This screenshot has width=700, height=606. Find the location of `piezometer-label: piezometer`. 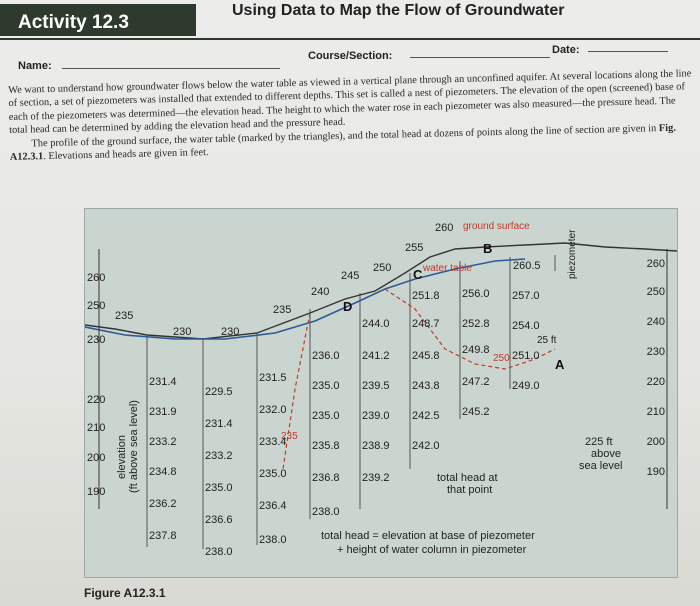

piezometer-label: piezometer is located at coordinates (572, 254).